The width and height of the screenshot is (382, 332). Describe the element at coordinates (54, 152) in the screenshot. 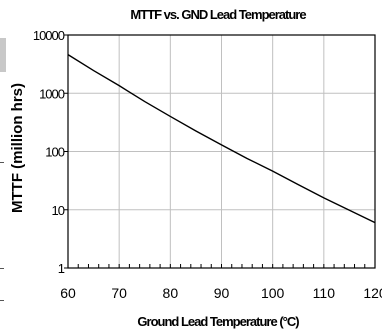

I see `y-tick-label: 100` at that location.